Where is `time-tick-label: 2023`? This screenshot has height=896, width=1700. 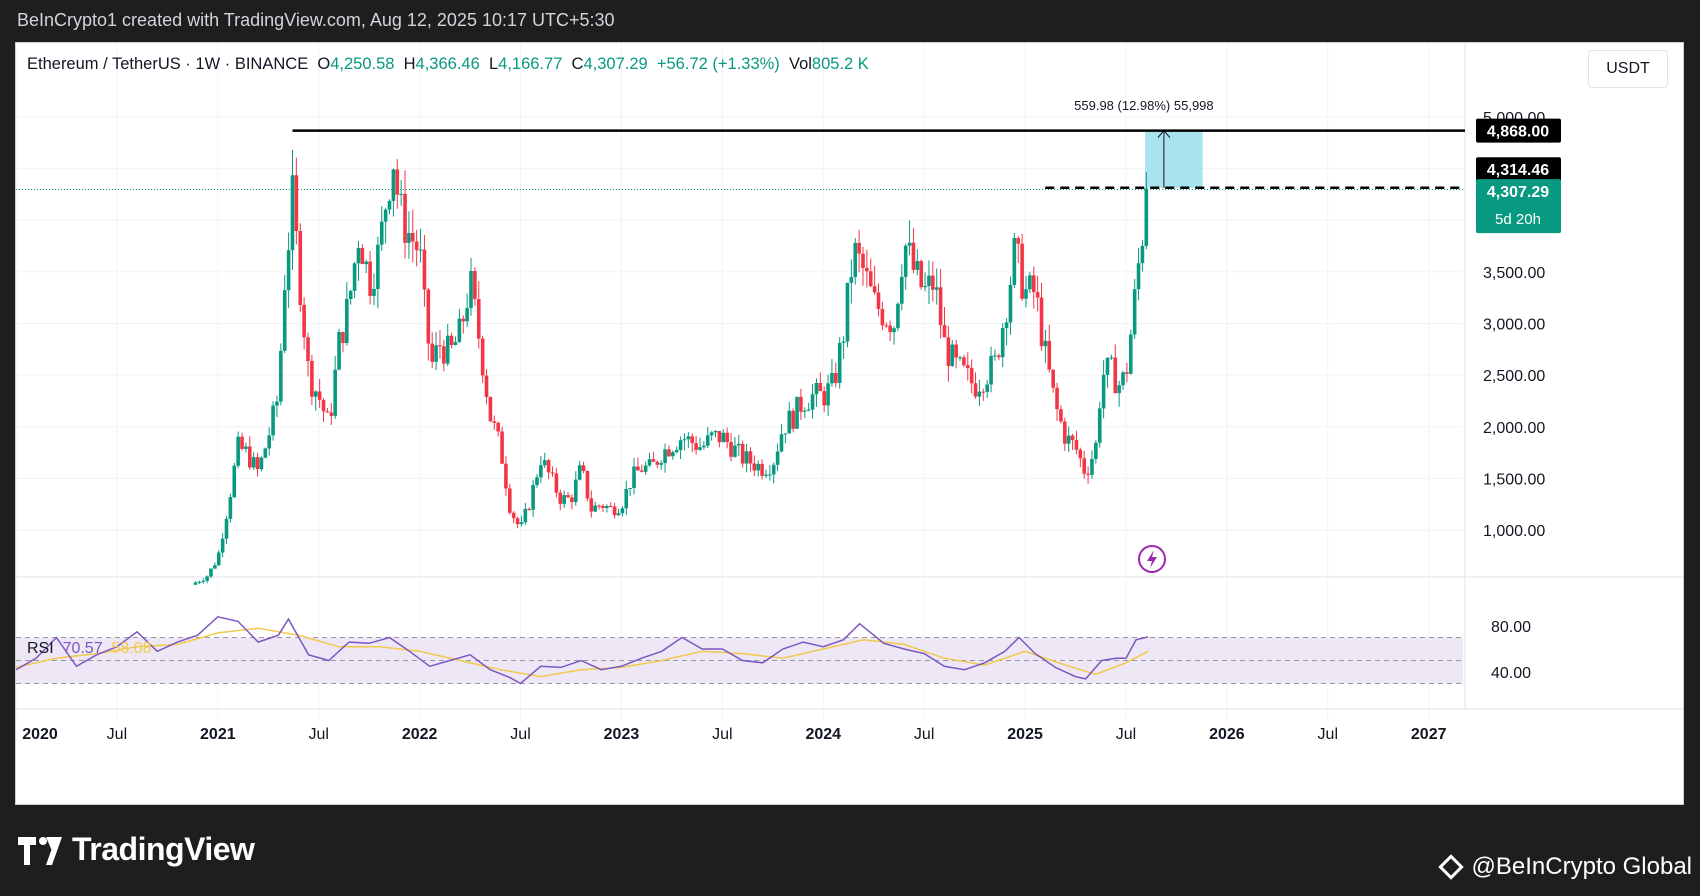
time-tick-label: 2023 is located at coordinates (622, 734).